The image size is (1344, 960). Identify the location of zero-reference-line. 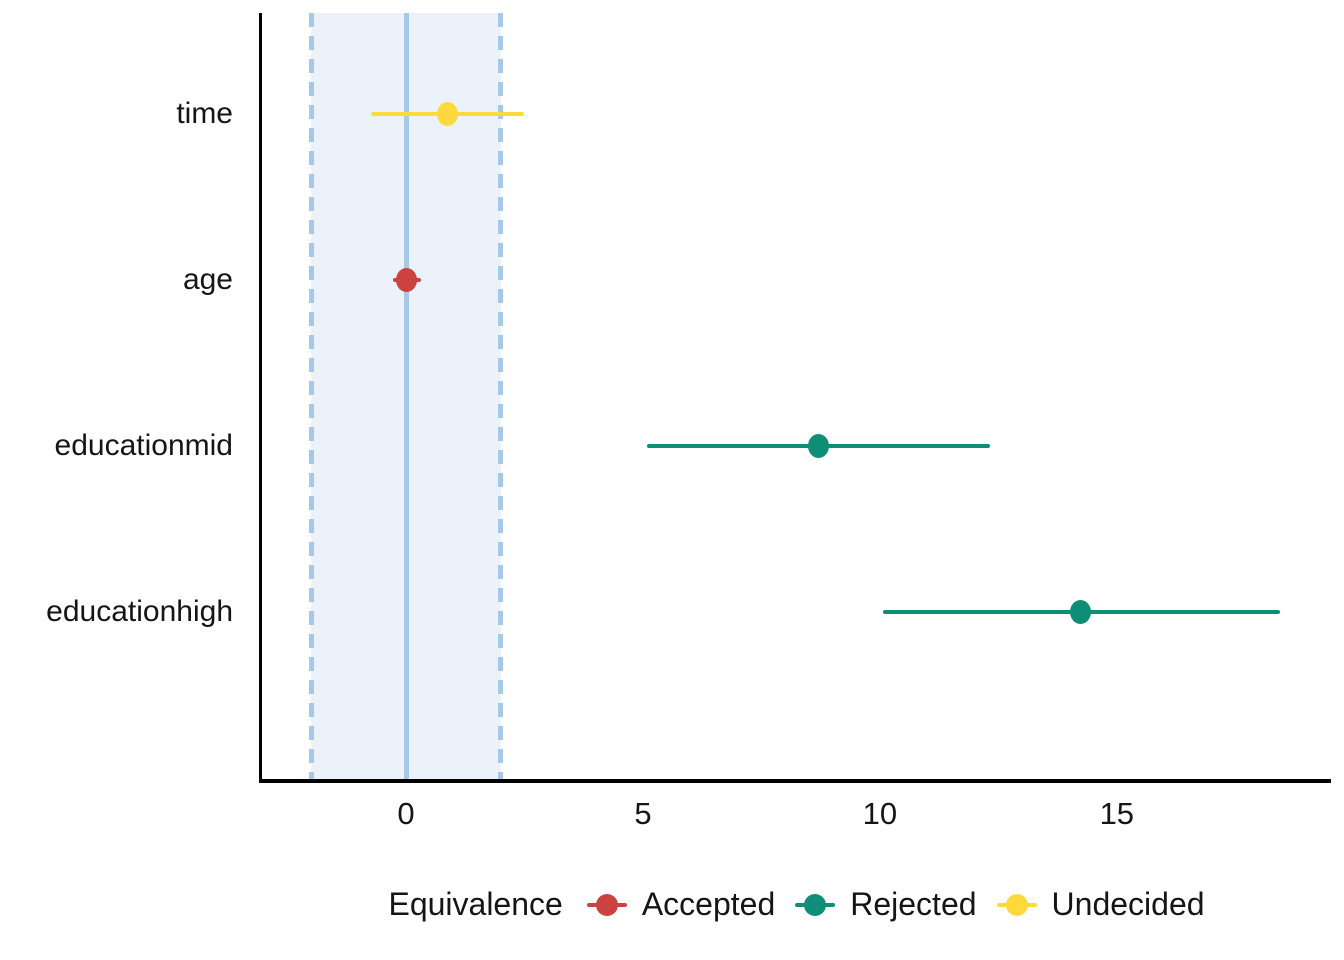
(406, 396).